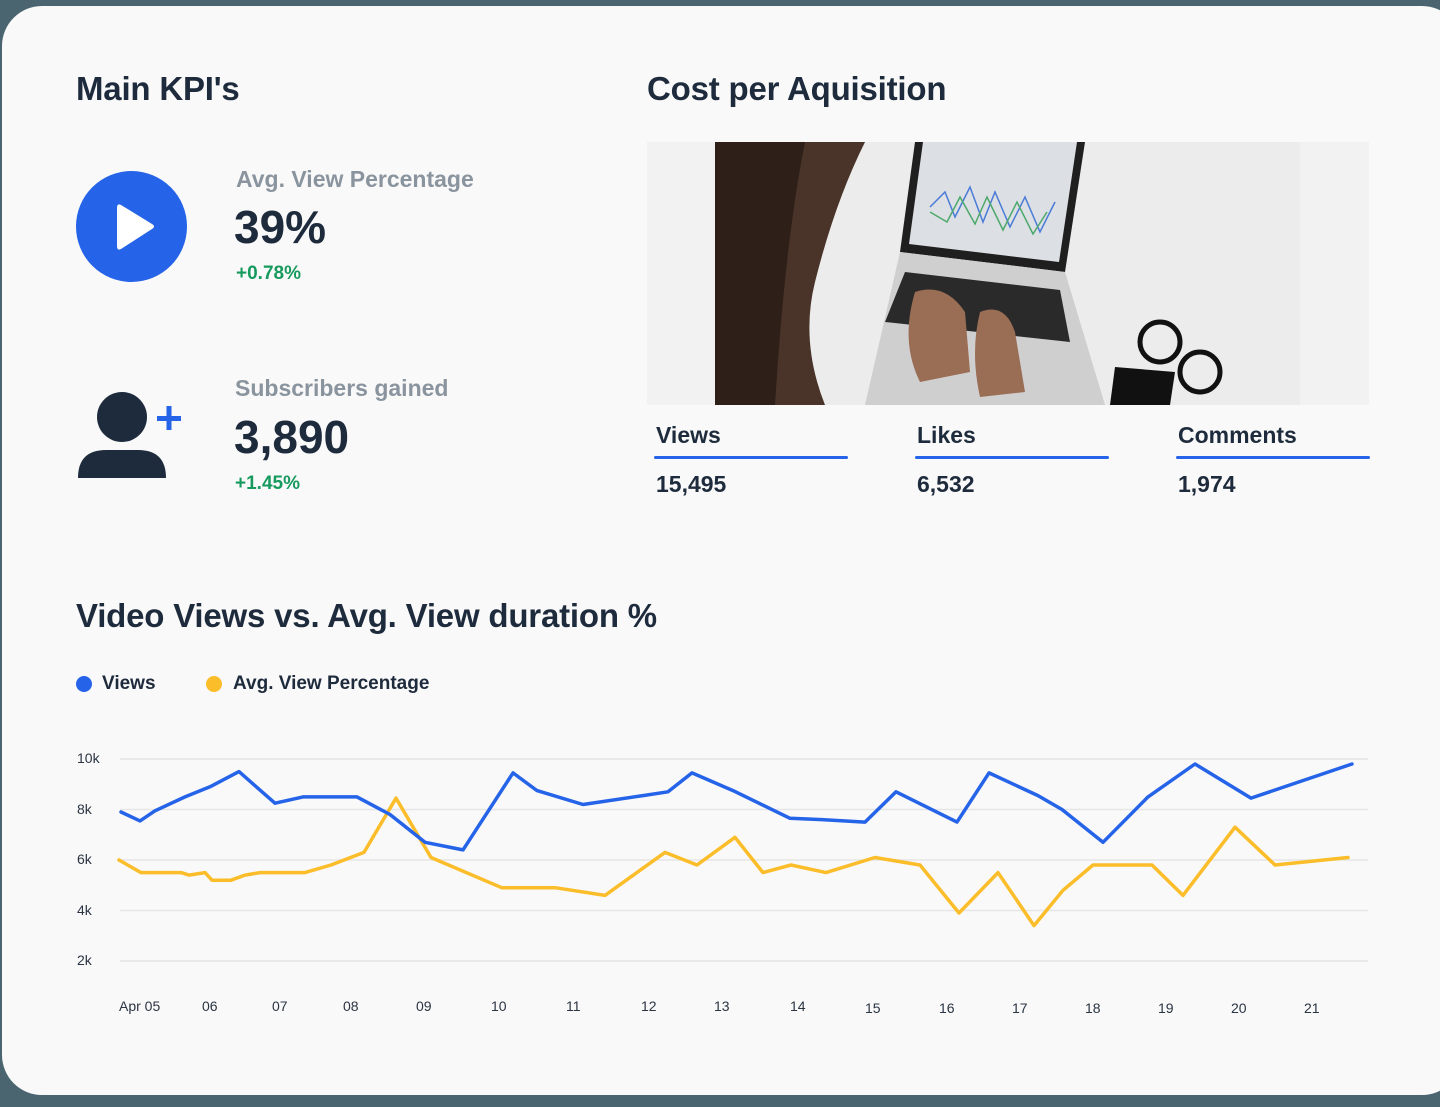  What do you see at coordinates (351, 1006) in the screenshot?
I see `x-tick-label: 08` at bounding box center [351, 1006].